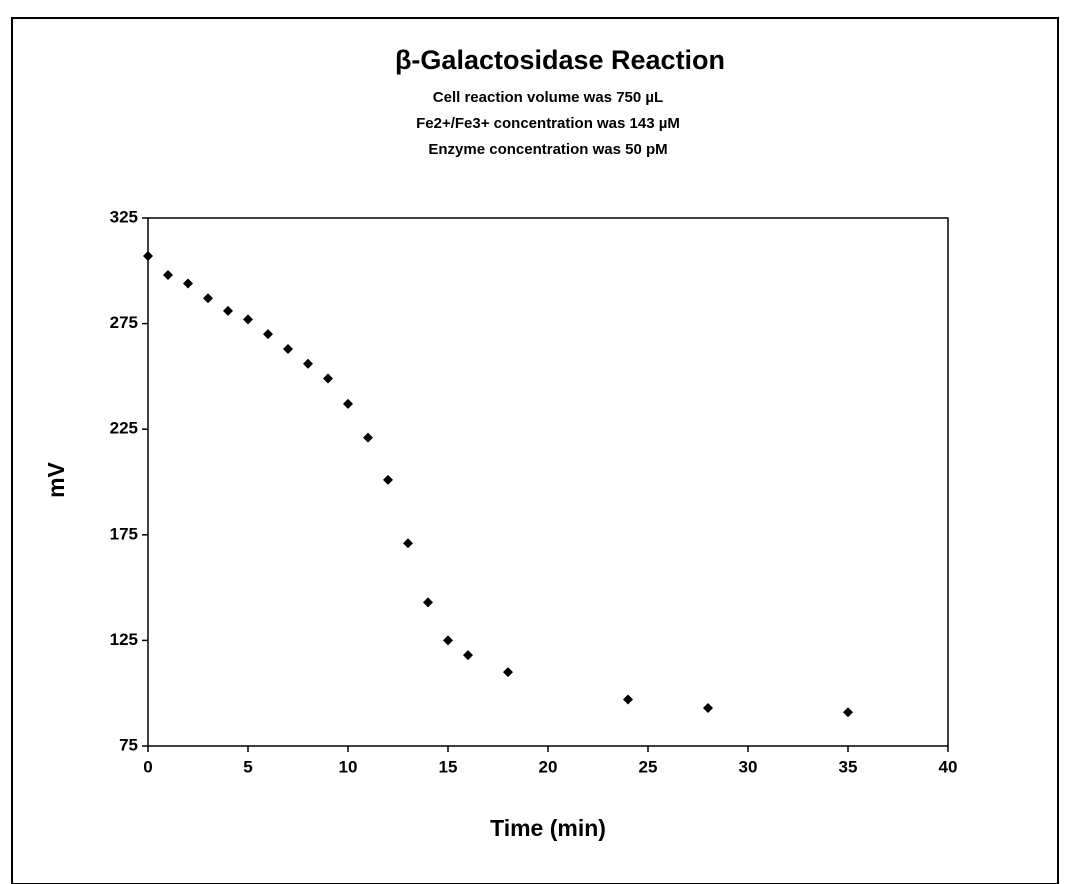 The height and width of the screenshot is (884, 1067). I want to click on chart-title: β-Galactosidase Reaction, so click(560, 60).